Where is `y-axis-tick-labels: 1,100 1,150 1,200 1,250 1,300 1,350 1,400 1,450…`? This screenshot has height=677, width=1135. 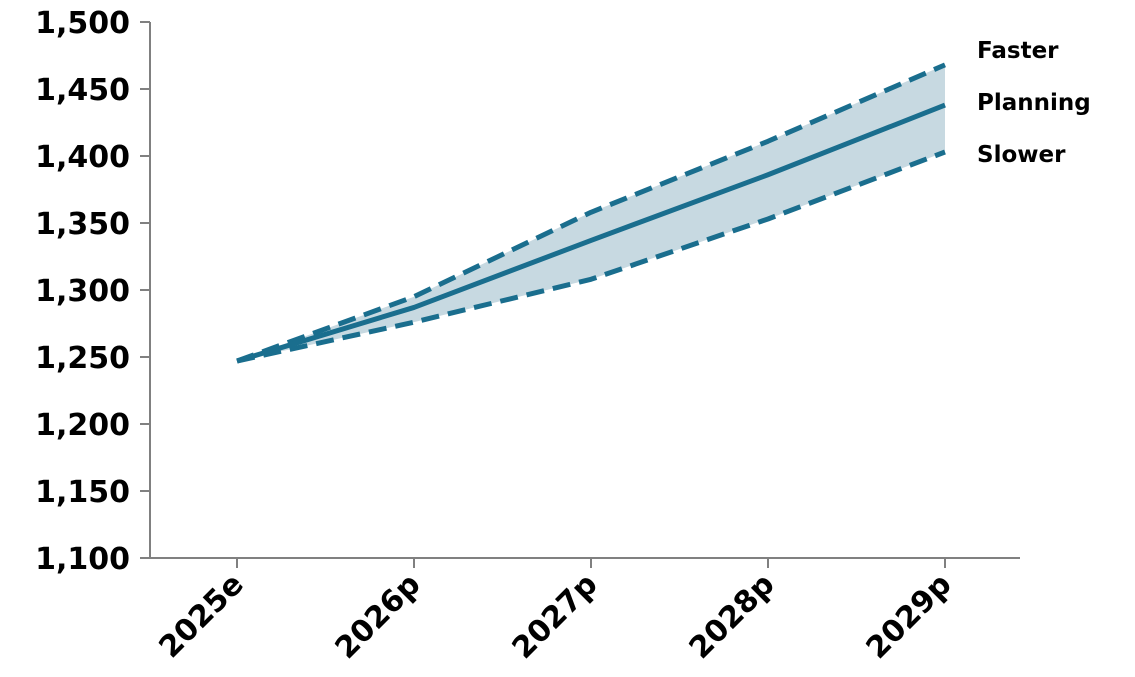
y-axis-tick-labels: 1,100 1,150 1,200 1,250 1,300 1,350 1,400 1,450… is located at coordinates (82, 291).